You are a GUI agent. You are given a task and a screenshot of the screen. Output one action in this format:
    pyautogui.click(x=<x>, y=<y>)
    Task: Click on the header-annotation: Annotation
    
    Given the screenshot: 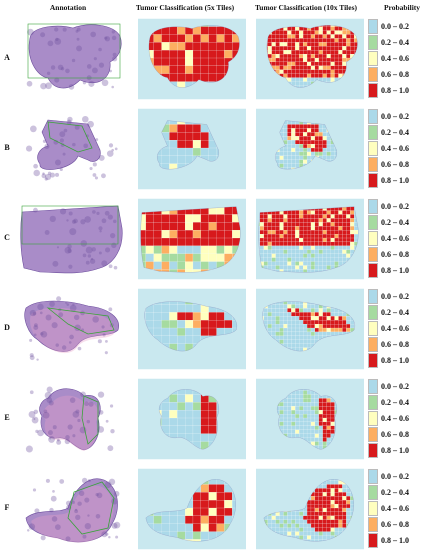 What is the action you would take?
    pyautogui.click(x=68, y=7)
    